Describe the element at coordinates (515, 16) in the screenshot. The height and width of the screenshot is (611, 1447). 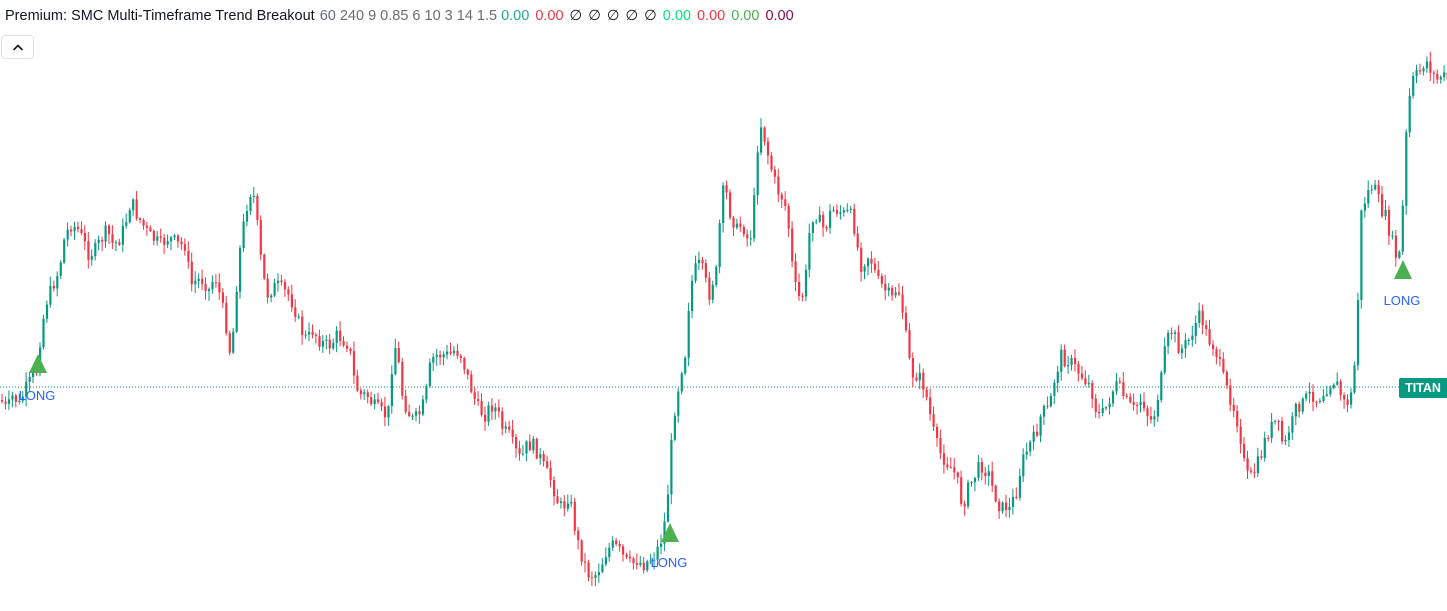
I see `indicator-value: 0.00` at that location.